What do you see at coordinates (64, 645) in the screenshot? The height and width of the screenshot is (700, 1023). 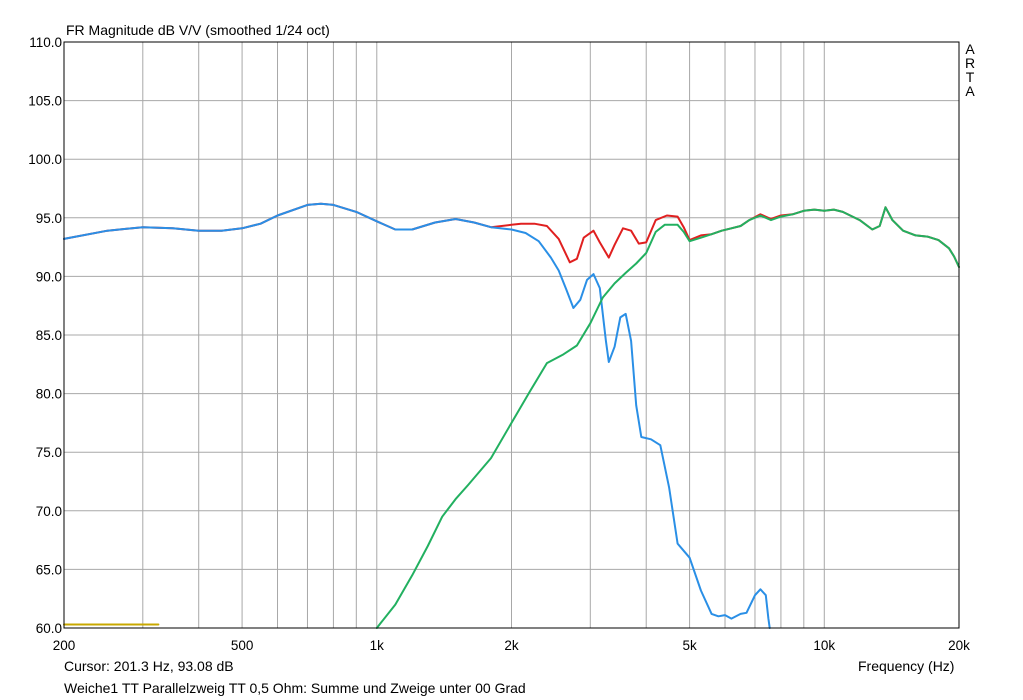 I see `x-tick-label: 200` at bounding box center [64, 645].